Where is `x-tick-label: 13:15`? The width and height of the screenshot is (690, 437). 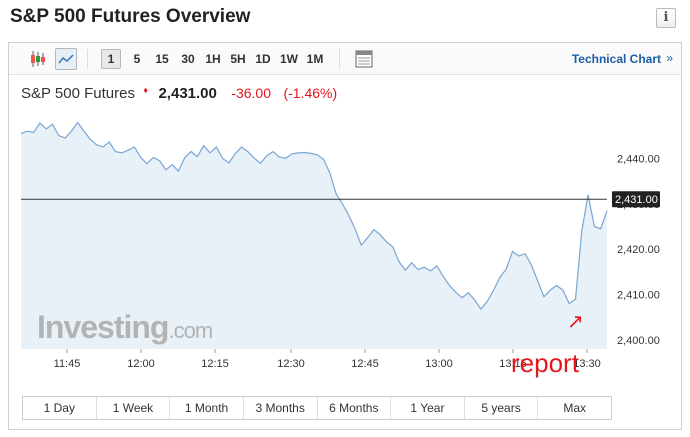 x-tick-label: 13:15 is located at coordinates (513, 364).